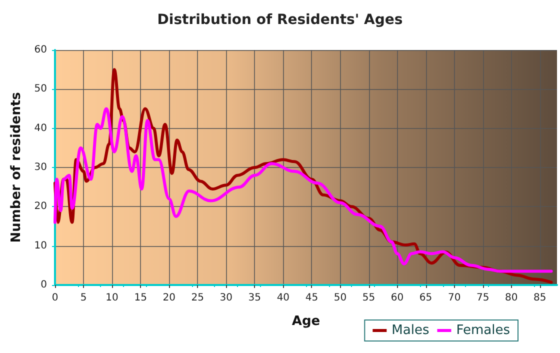 This screenshot has width=560, height=353. Describe the element at coordinates (40, 89) in the screenshot. I see `y-tick-label: 50` at that location.